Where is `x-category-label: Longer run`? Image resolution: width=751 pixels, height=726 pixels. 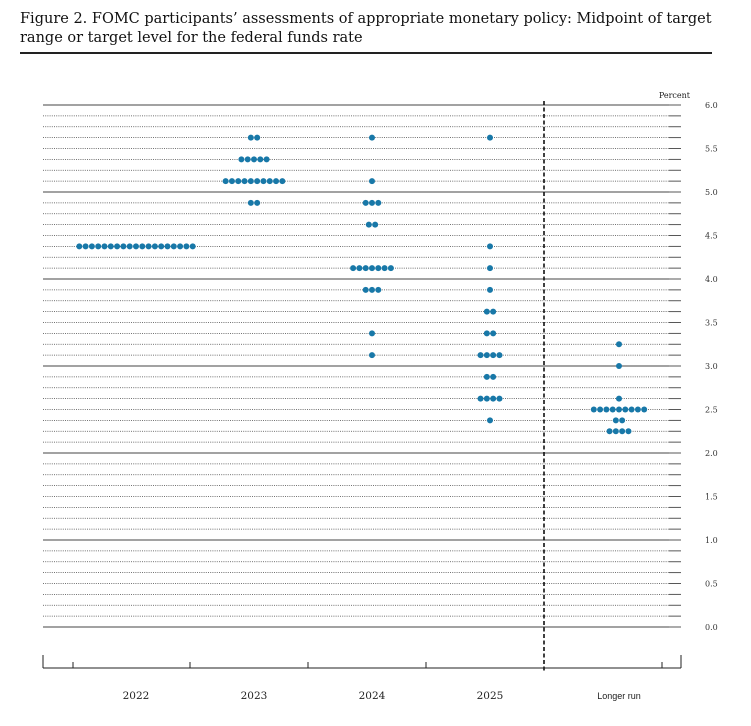
x-category-label: Longer run is located at coordinates (619, 696).